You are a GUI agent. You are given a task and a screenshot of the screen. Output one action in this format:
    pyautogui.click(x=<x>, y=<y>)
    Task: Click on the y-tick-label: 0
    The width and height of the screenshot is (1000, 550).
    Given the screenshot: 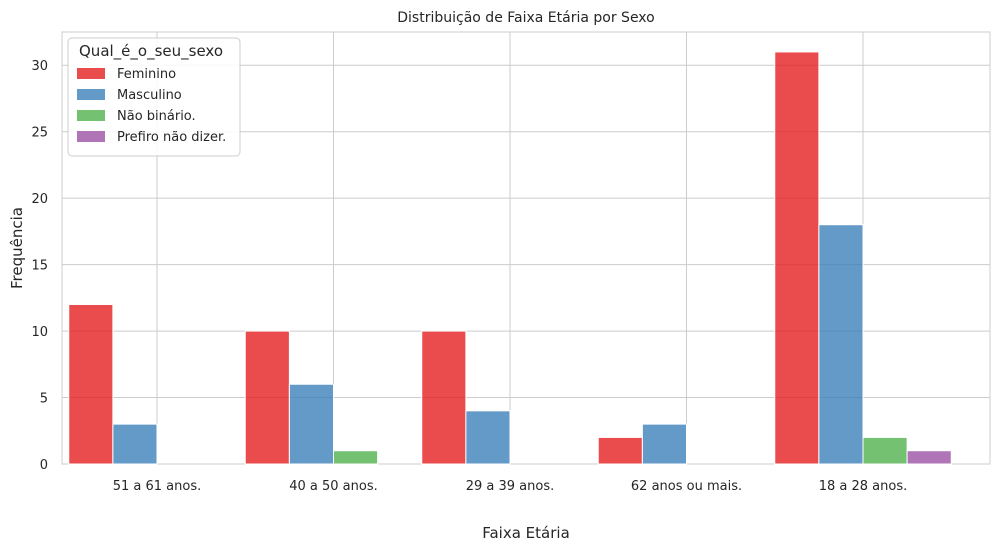 What is the action you would take?
    pyautogui.click(x=44, y=465)
    